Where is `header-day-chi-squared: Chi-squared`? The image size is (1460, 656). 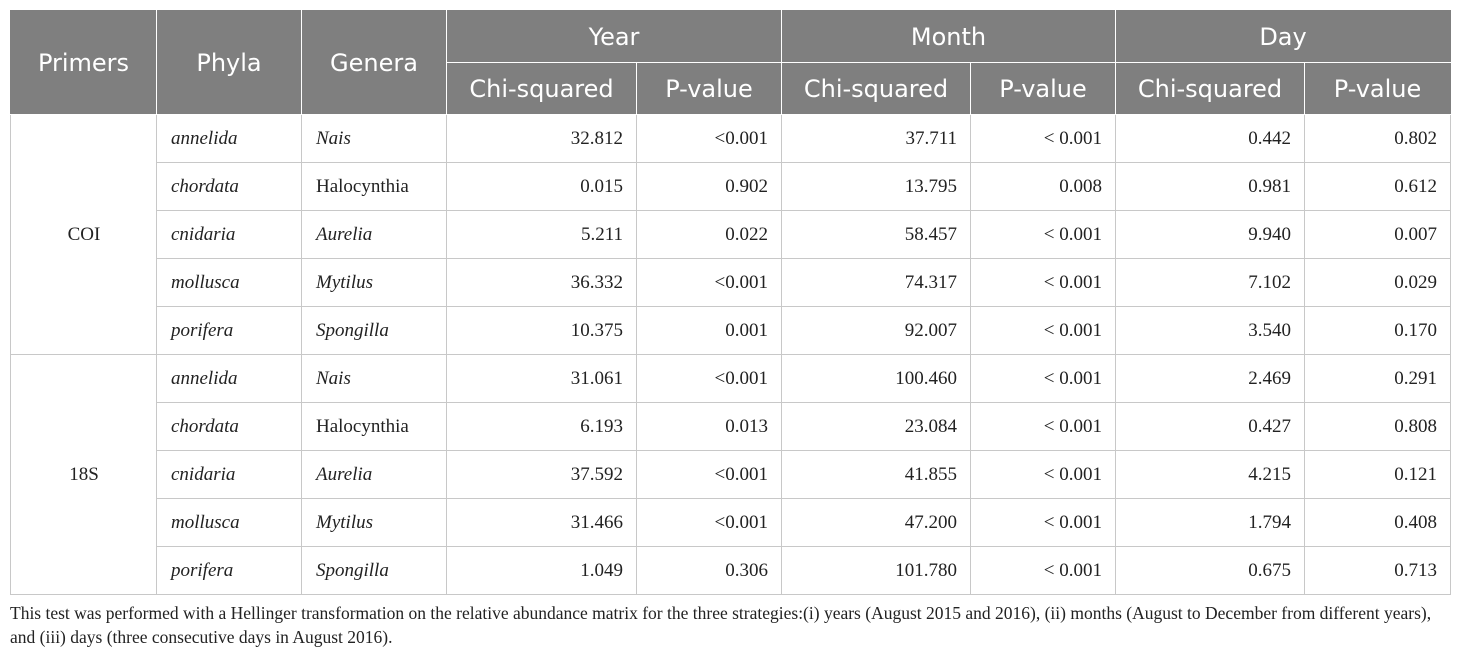 header-day-chi-squared: Chi-squared is located at coordinates (1210, 88).